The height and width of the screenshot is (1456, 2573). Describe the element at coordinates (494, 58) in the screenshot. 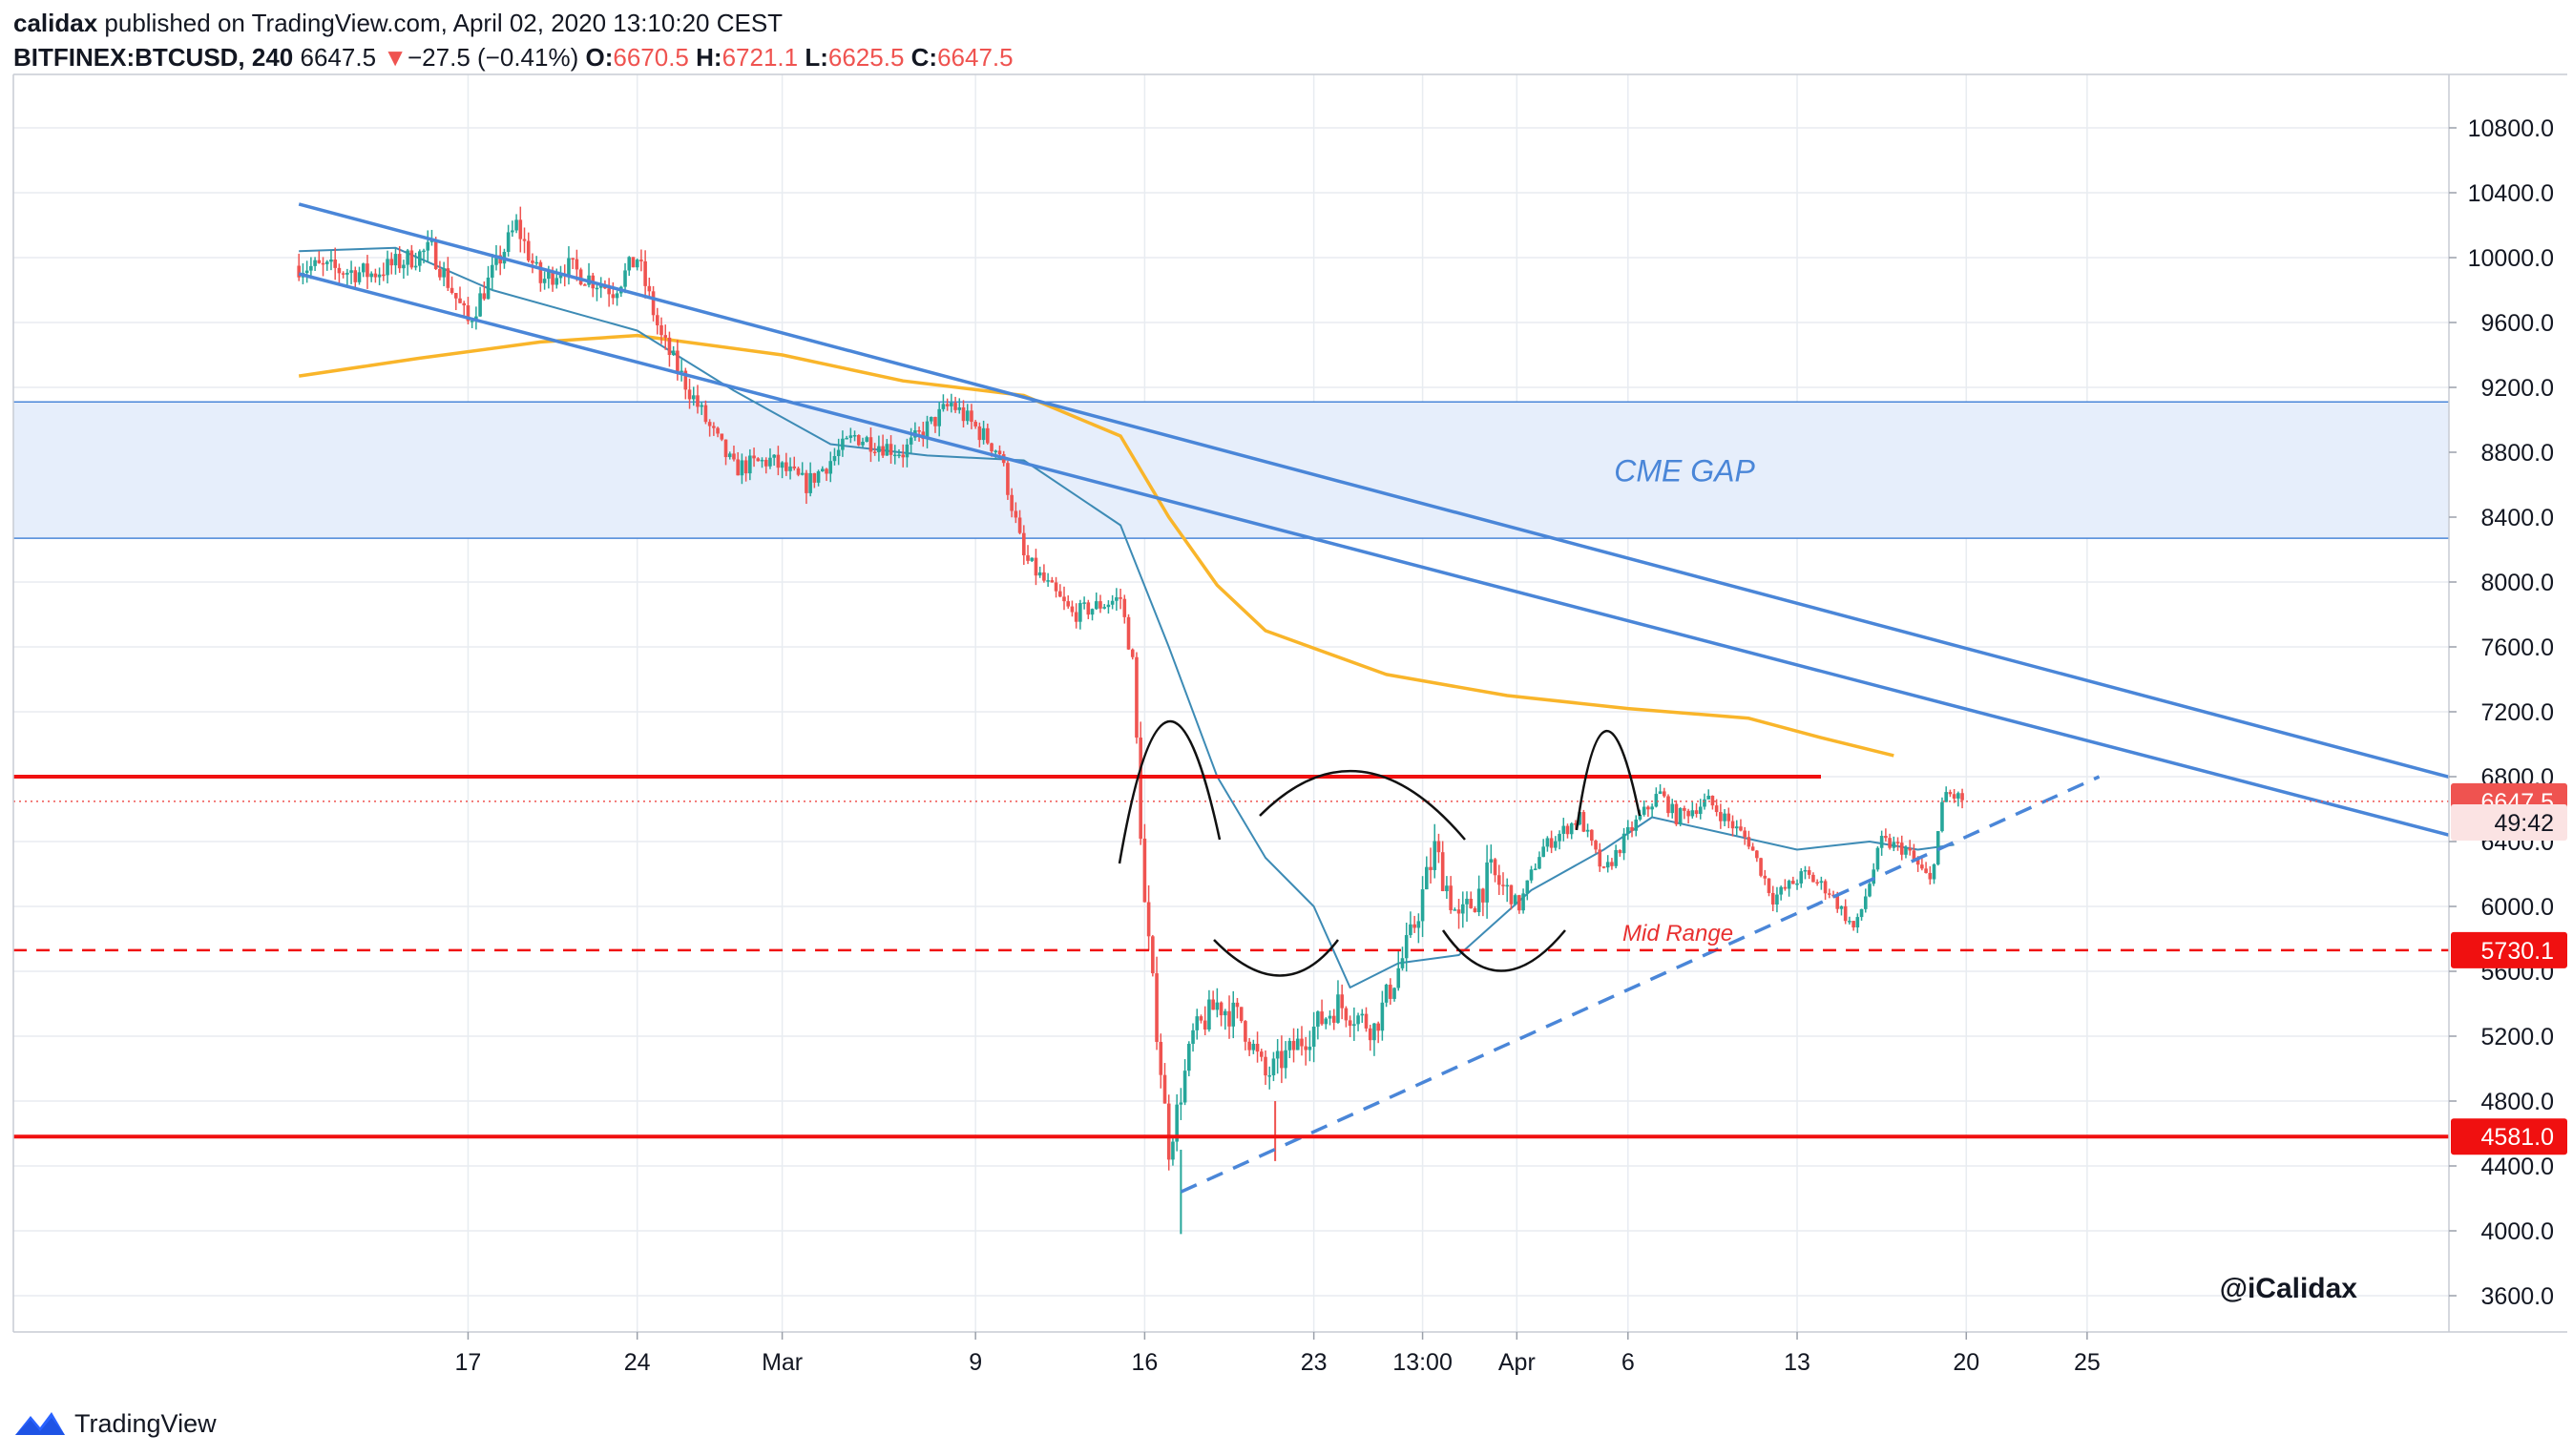

I see `change-value: −27.5 (−0.41%)` at that location.